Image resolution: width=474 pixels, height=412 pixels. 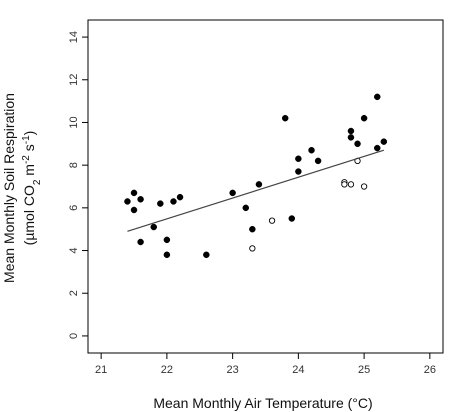 I want to click on y-tick-label: 12, so click(x=74, y=80).